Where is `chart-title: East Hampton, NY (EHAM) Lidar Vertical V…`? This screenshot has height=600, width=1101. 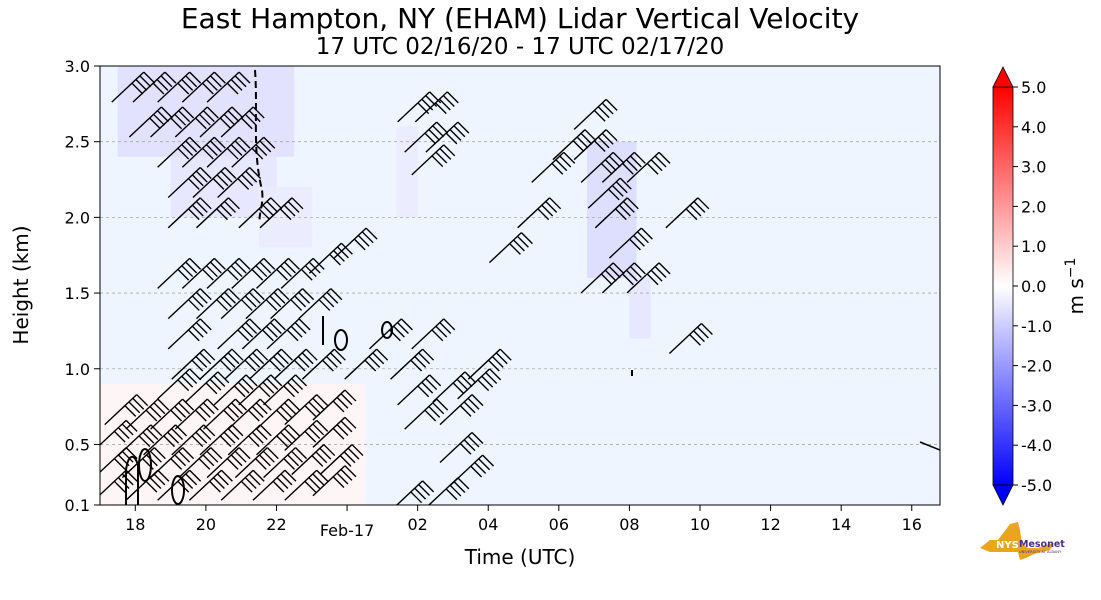
chart-title: East Hampton, NY (EHAM) Lidar Vertical V… is located at coordinates (520, 18).